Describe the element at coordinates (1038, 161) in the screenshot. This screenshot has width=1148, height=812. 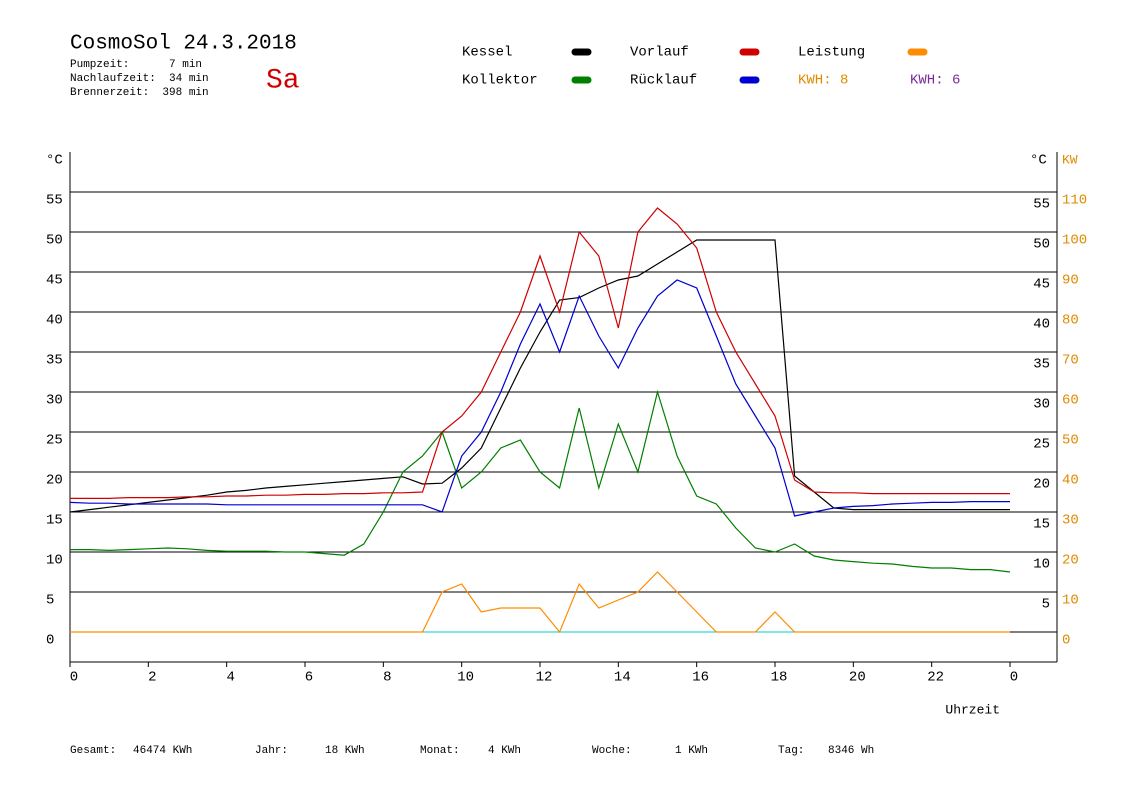
I see `y-right-unit: °C` at that location.